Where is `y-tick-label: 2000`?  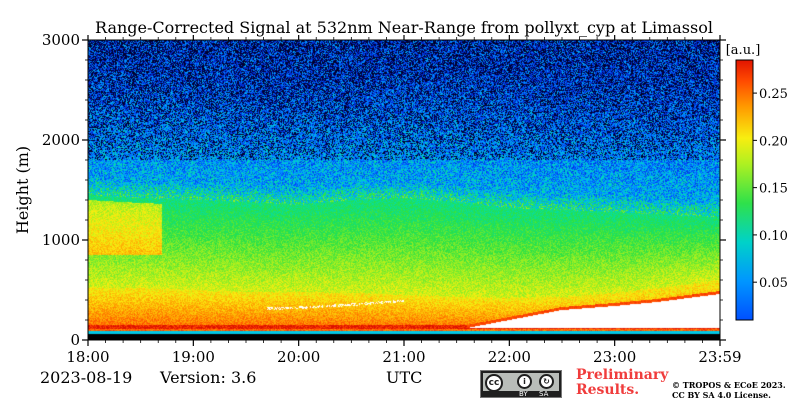 y-tick-label: 2000 is located at coordinates (61, 140).